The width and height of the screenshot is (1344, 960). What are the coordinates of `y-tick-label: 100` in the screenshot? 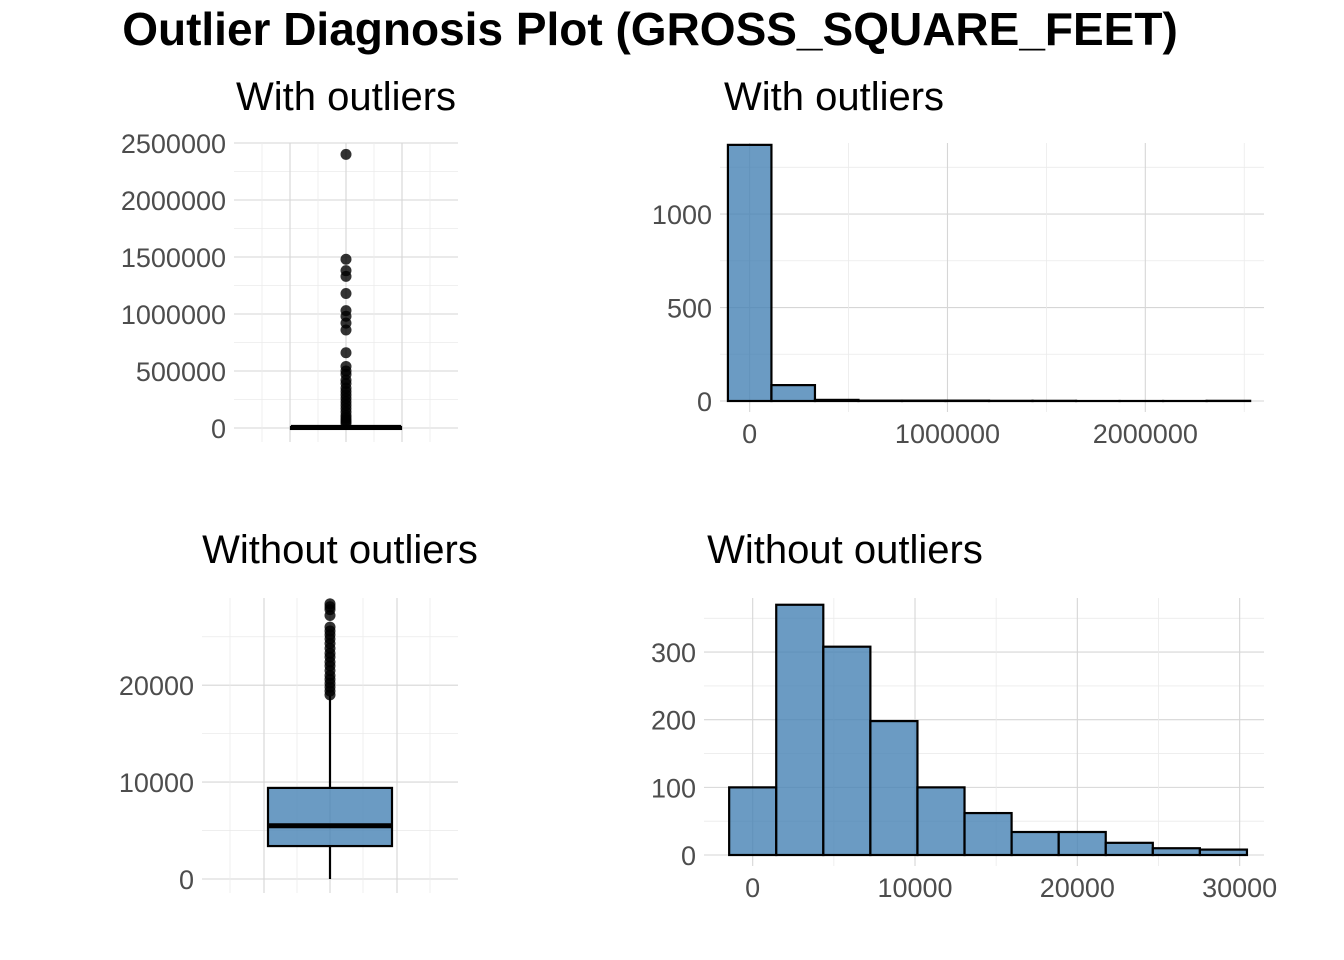 It's located at (673, 788).